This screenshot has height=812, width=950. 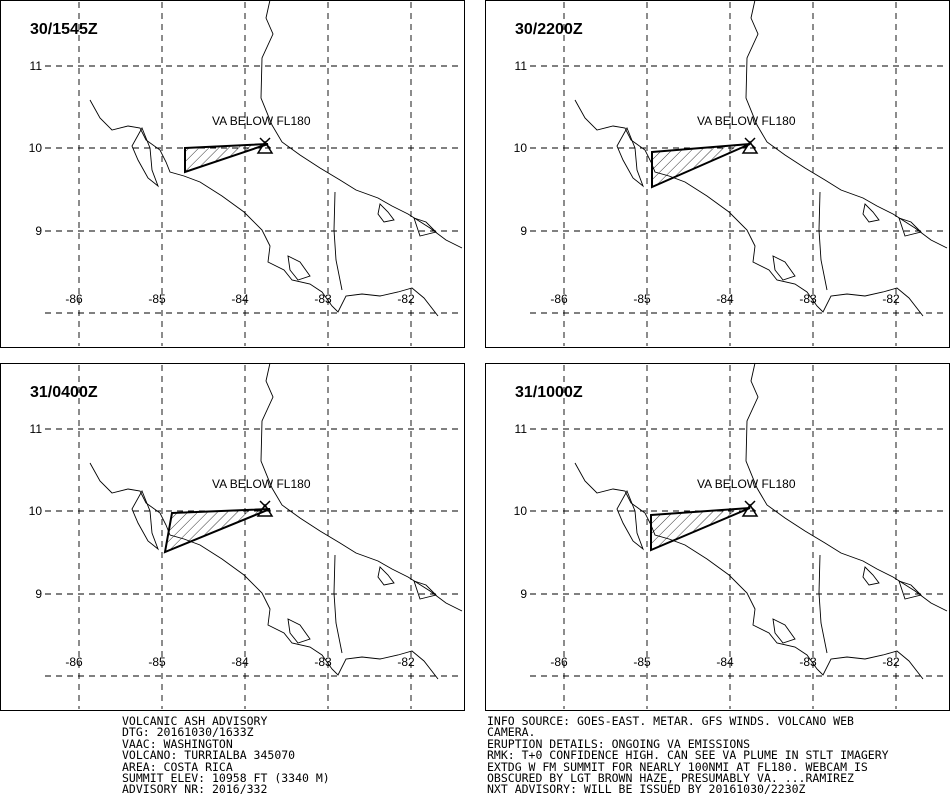 What do you see at coordinates (177, 743) in the screenshot?
I see `advisory-line: VAAC: WASHINGTON` at bounding box center [177, 743].